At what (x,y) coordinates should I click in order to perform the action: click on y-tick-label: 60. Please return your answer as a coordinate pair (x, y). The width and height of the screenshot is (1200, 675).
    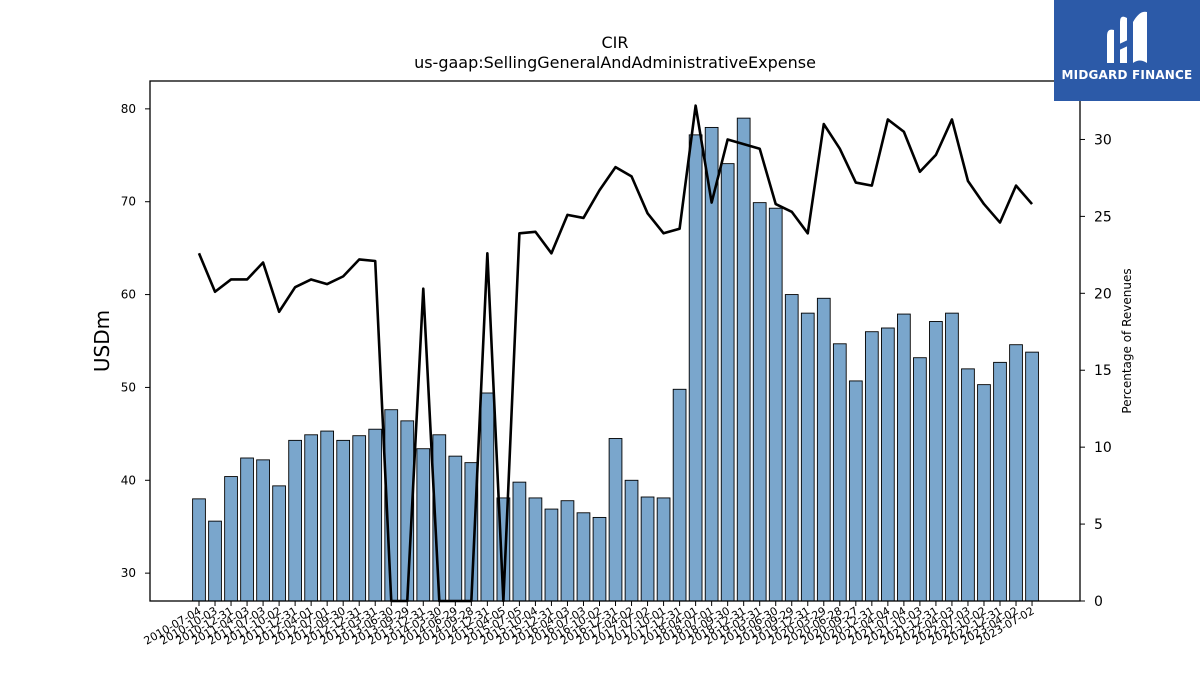
    Looking at the image, I should click on (128, 295).